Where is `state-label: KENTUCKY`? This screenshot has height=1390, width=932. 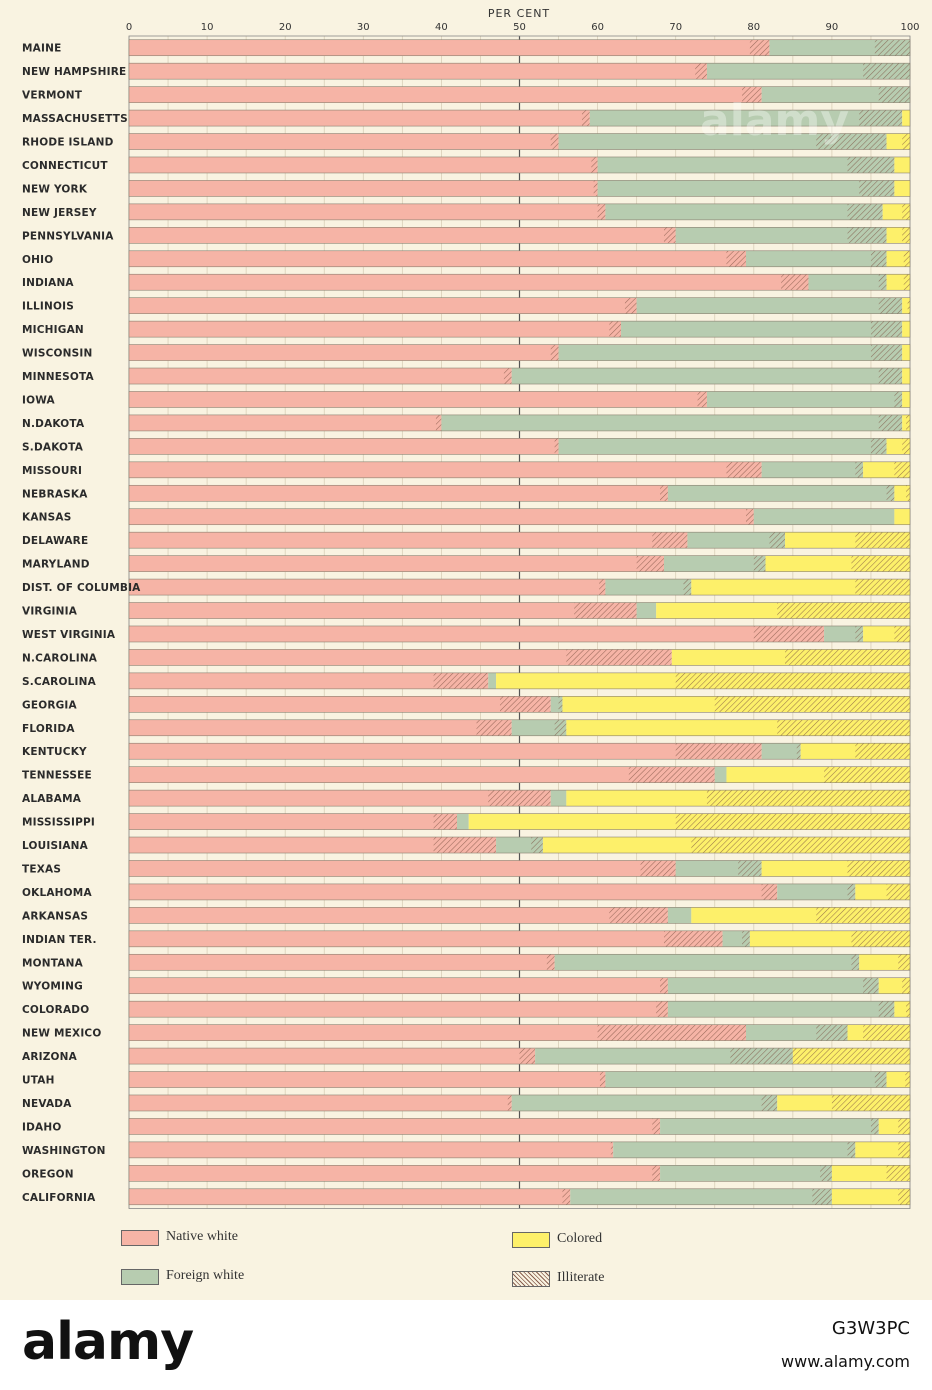
state-label: KENTUCKY is located at coordinates (54, 752).